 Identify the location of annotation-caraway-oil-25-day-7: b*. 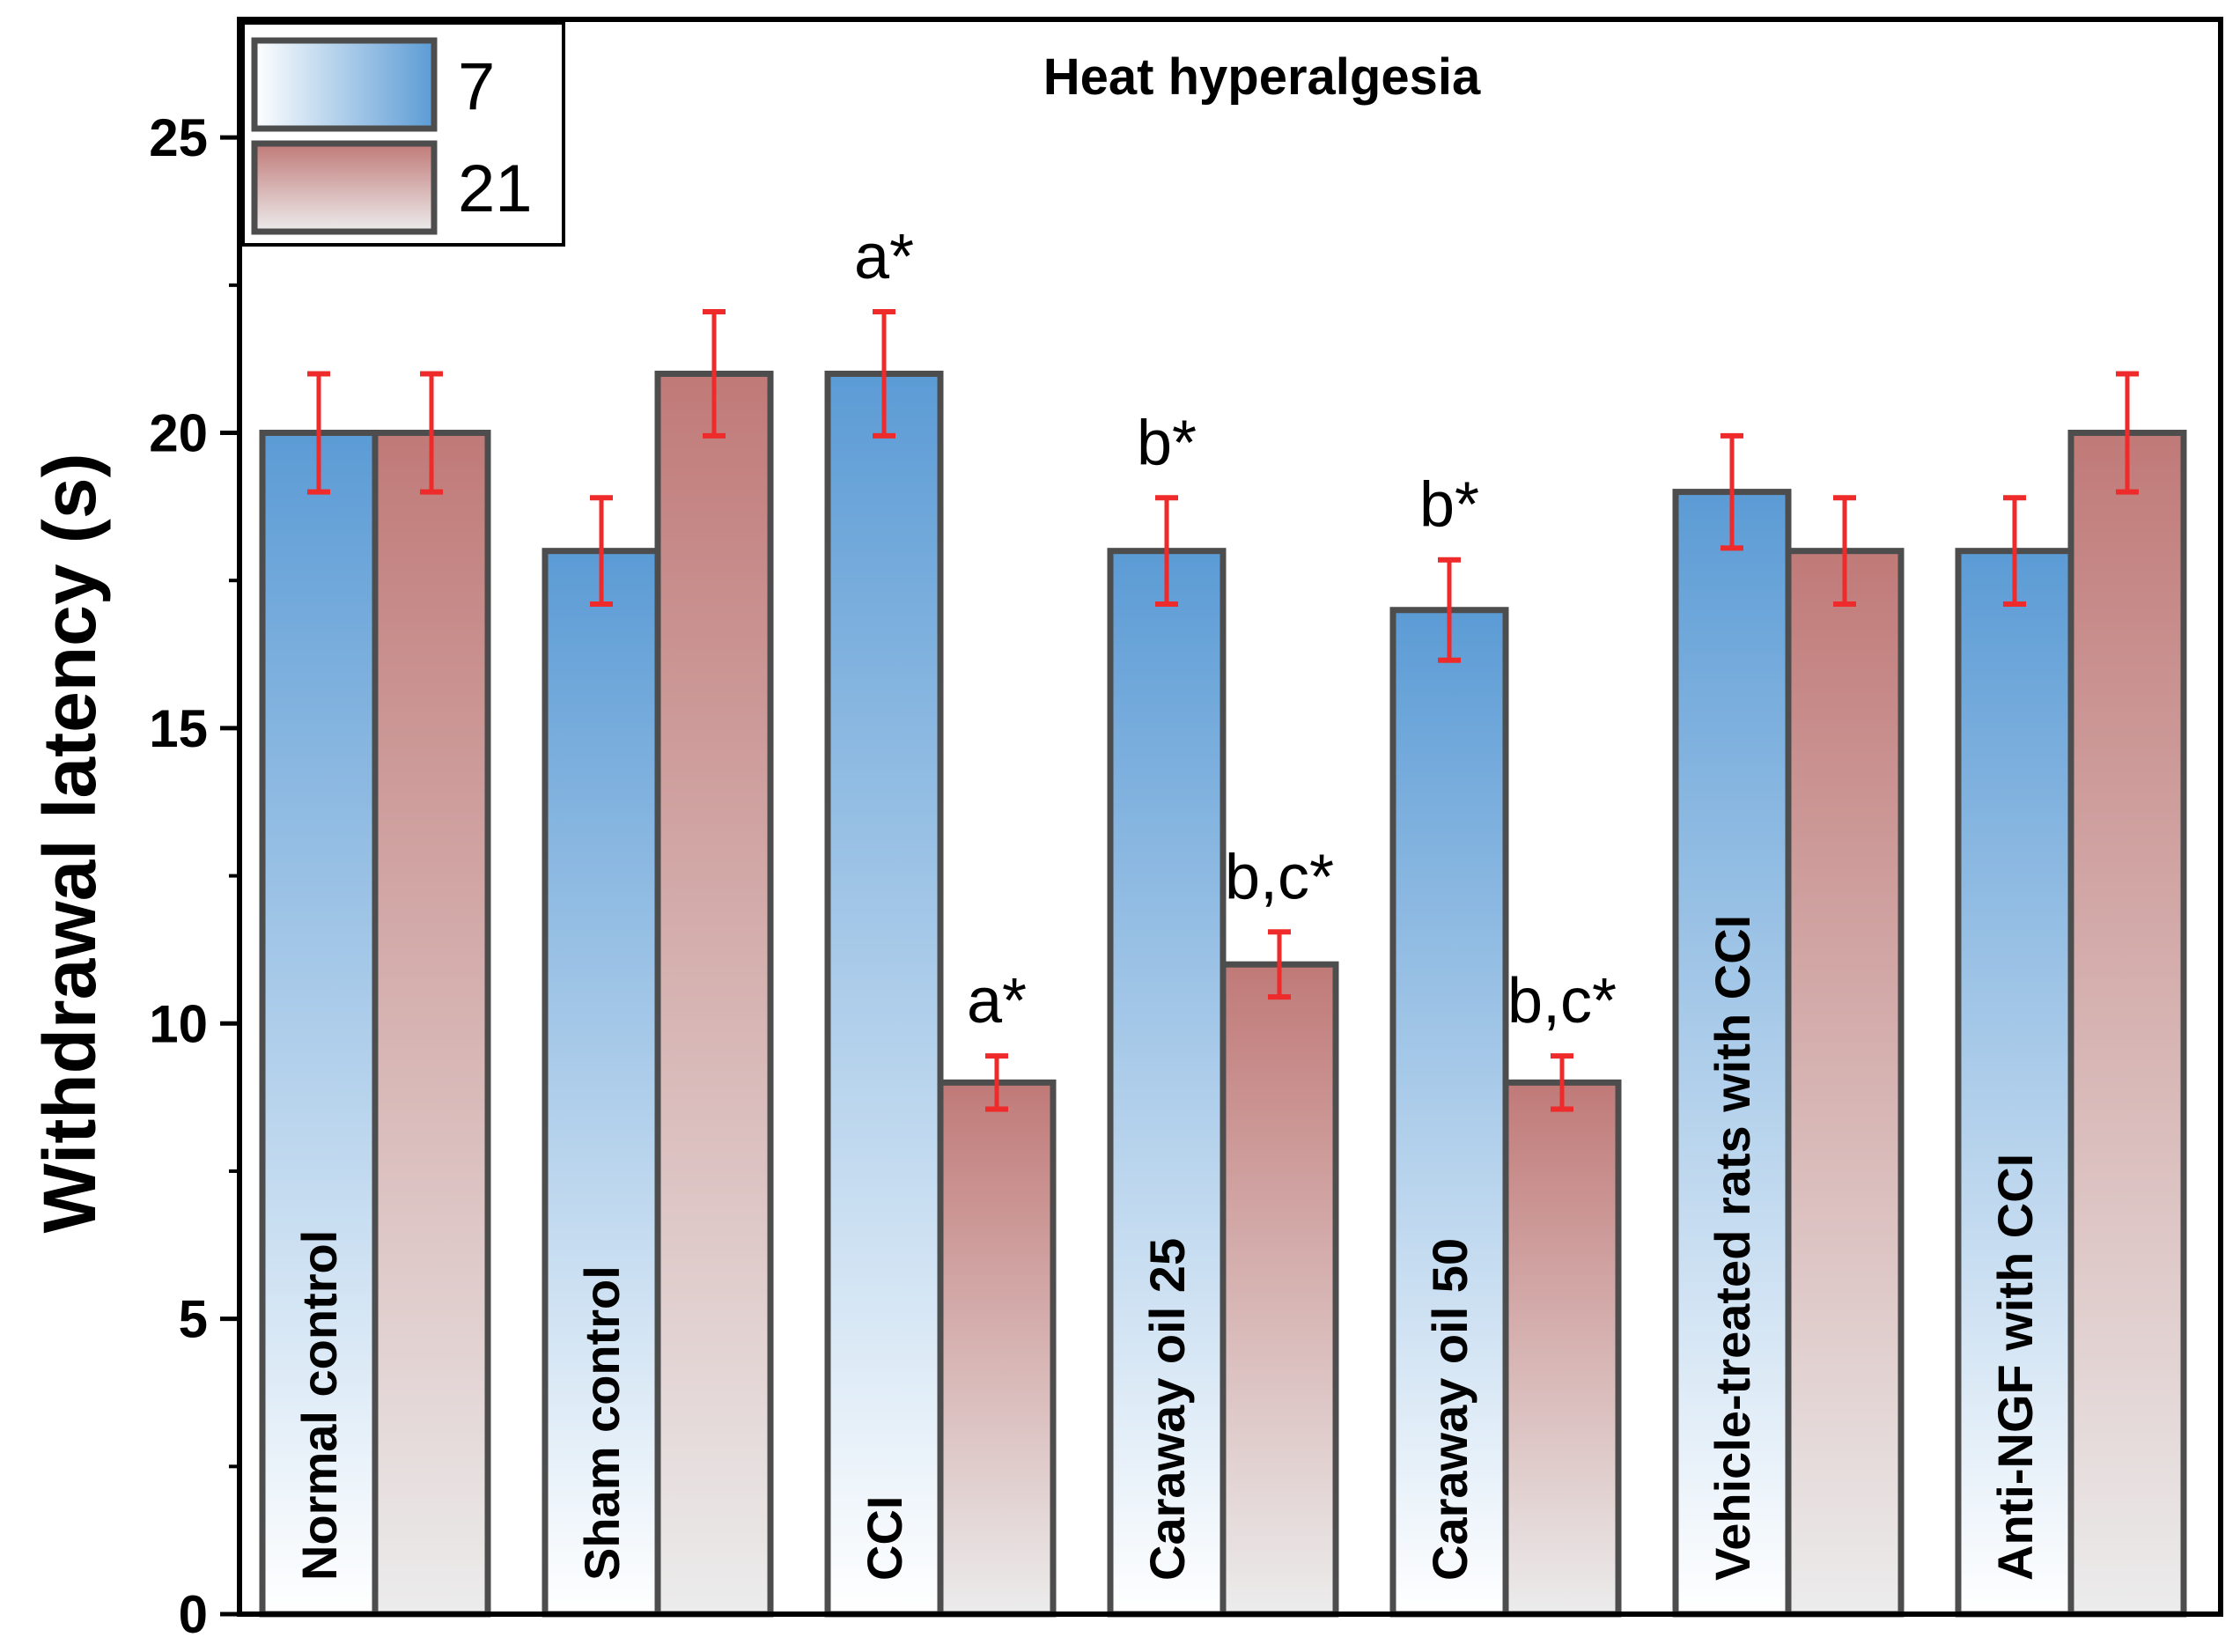
(1167, 443).